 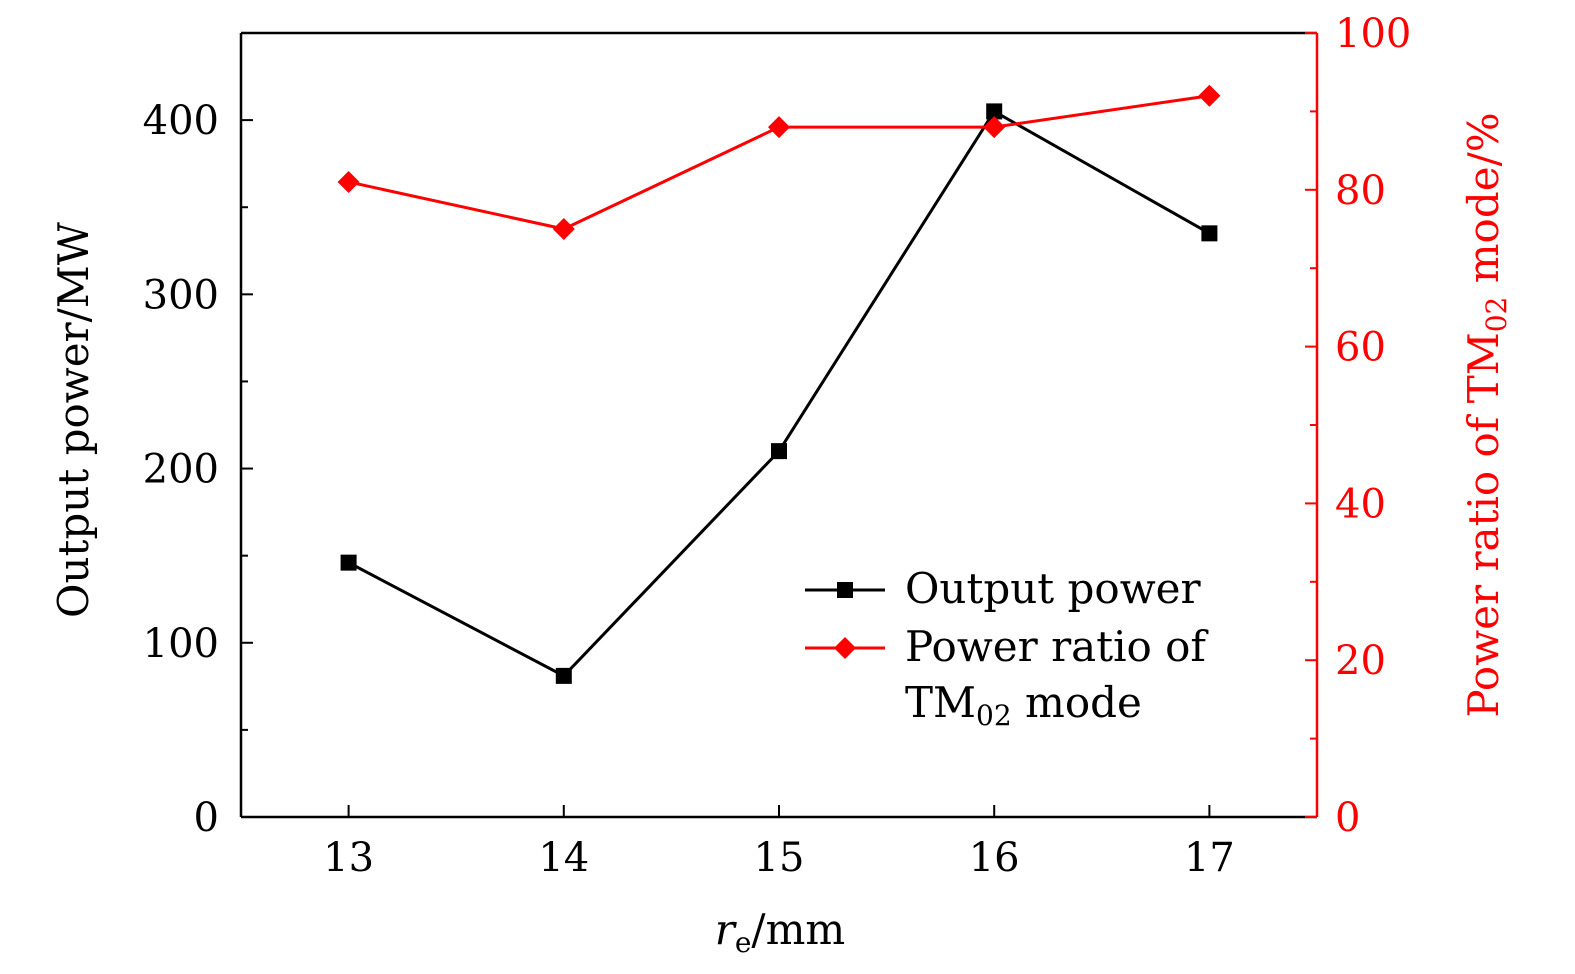 What do you see at coordinates (845, 648) in the screenshot?
I see `legend-marker-power-ratio` at bounding box center [845, 648].